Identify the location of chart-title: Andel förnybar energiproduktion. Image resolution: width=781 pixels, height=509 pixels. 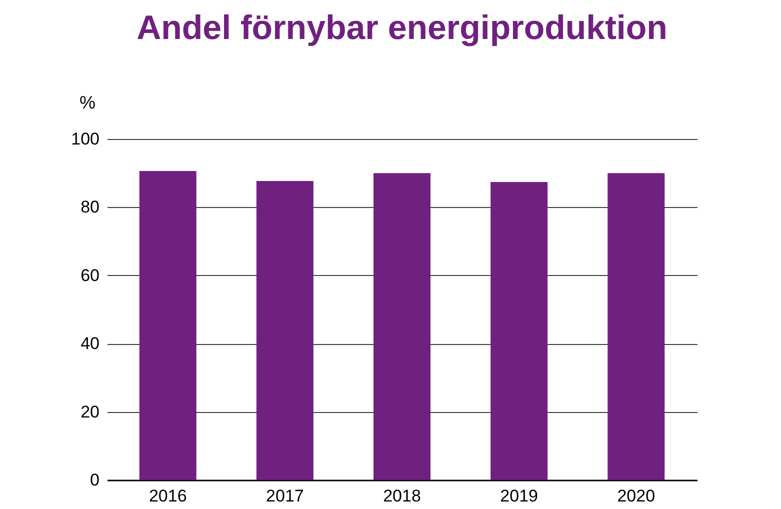
(402, 28).